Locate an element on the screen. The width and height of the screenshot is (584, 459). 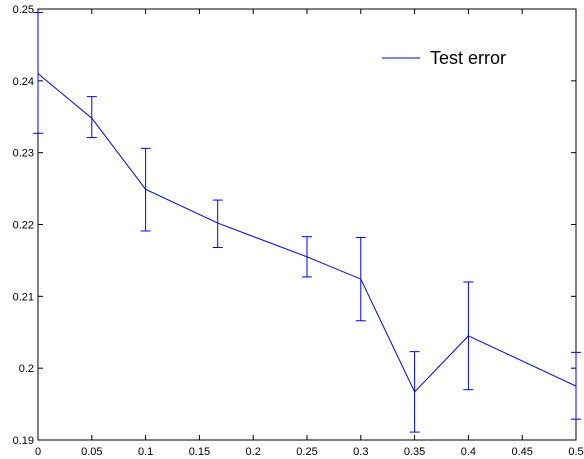
x-tick-label: 0.15 is located at coordinates (199, 452).